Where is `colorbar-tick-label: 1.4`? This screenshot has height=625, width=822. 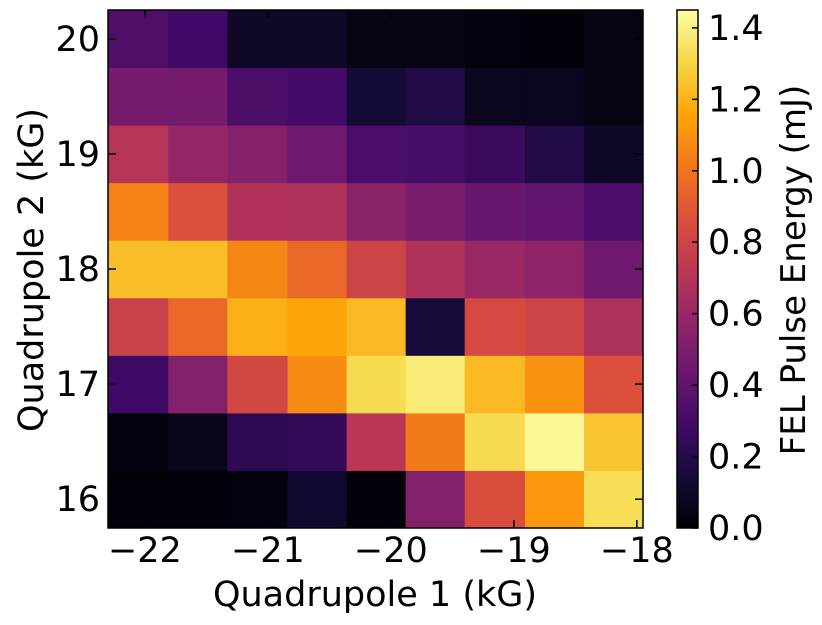
colorbar-tick-label: 1.4 is located at coordinates (736, 29).